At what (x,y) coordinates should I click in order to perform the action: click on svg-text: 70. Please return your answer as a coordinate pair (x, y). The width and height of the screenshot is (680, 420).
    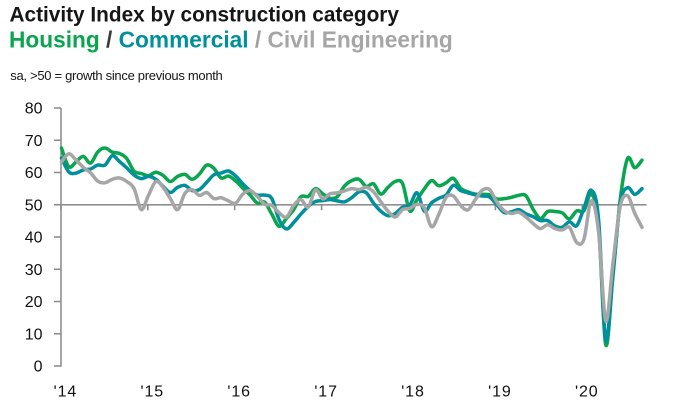
    Looking at the image, I should click on (34, 141).